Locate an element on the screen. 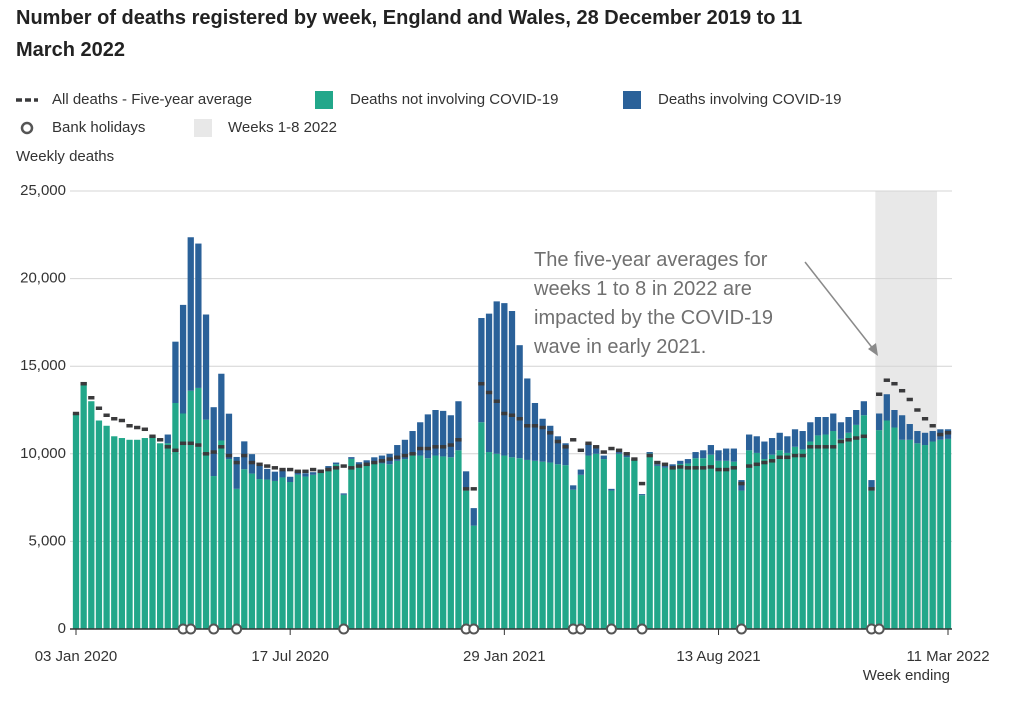 The width and height of the screenshot is (1024, 702). legend-label: Weeks 1-8 2022 is located at coordinates (282, 127).